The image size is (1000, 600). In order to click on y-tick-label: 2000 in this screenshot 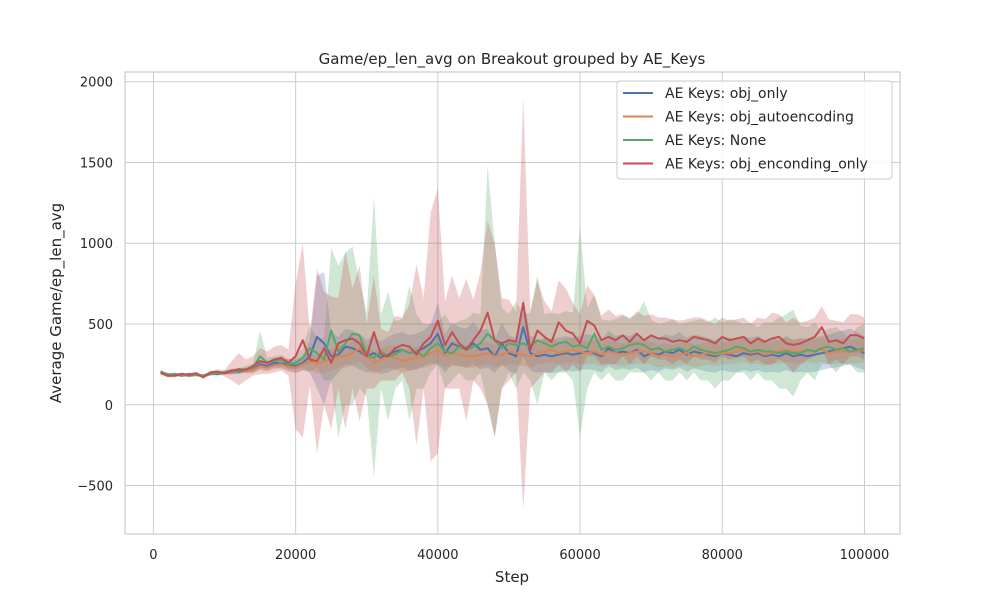, I will do `click(96, 83)`.